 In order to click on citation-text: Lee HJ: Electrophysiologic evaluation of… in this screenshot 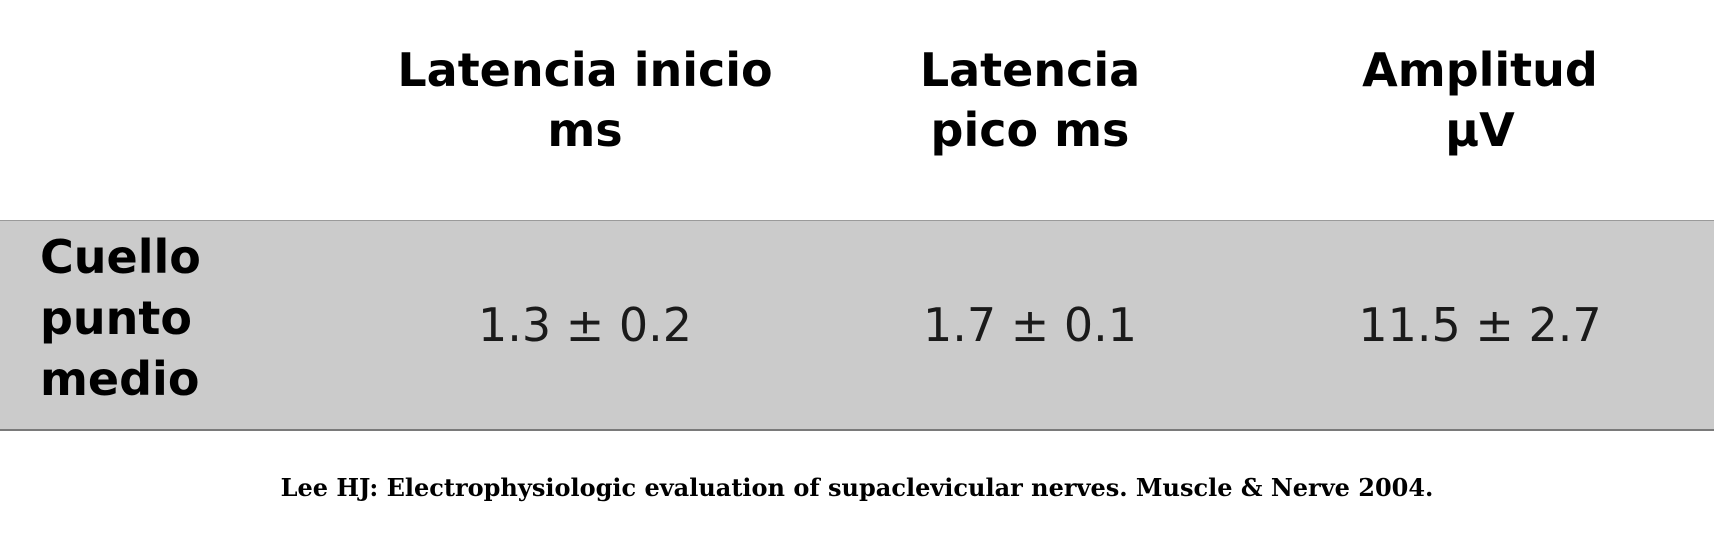, I will do `click(857, 487)`.